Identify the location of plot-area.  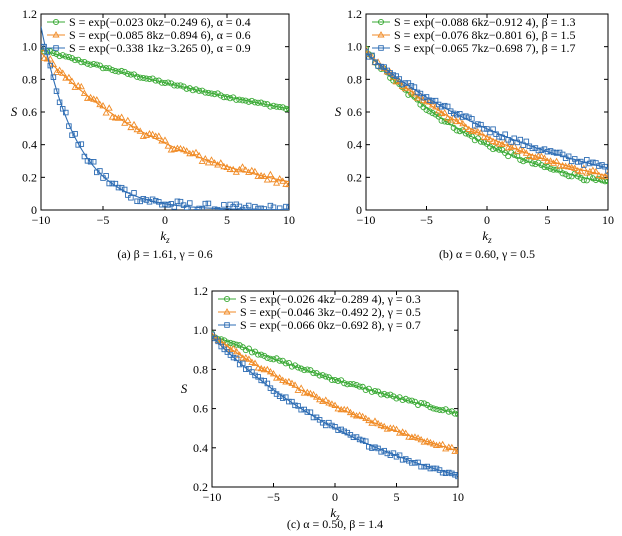
(165, 118).